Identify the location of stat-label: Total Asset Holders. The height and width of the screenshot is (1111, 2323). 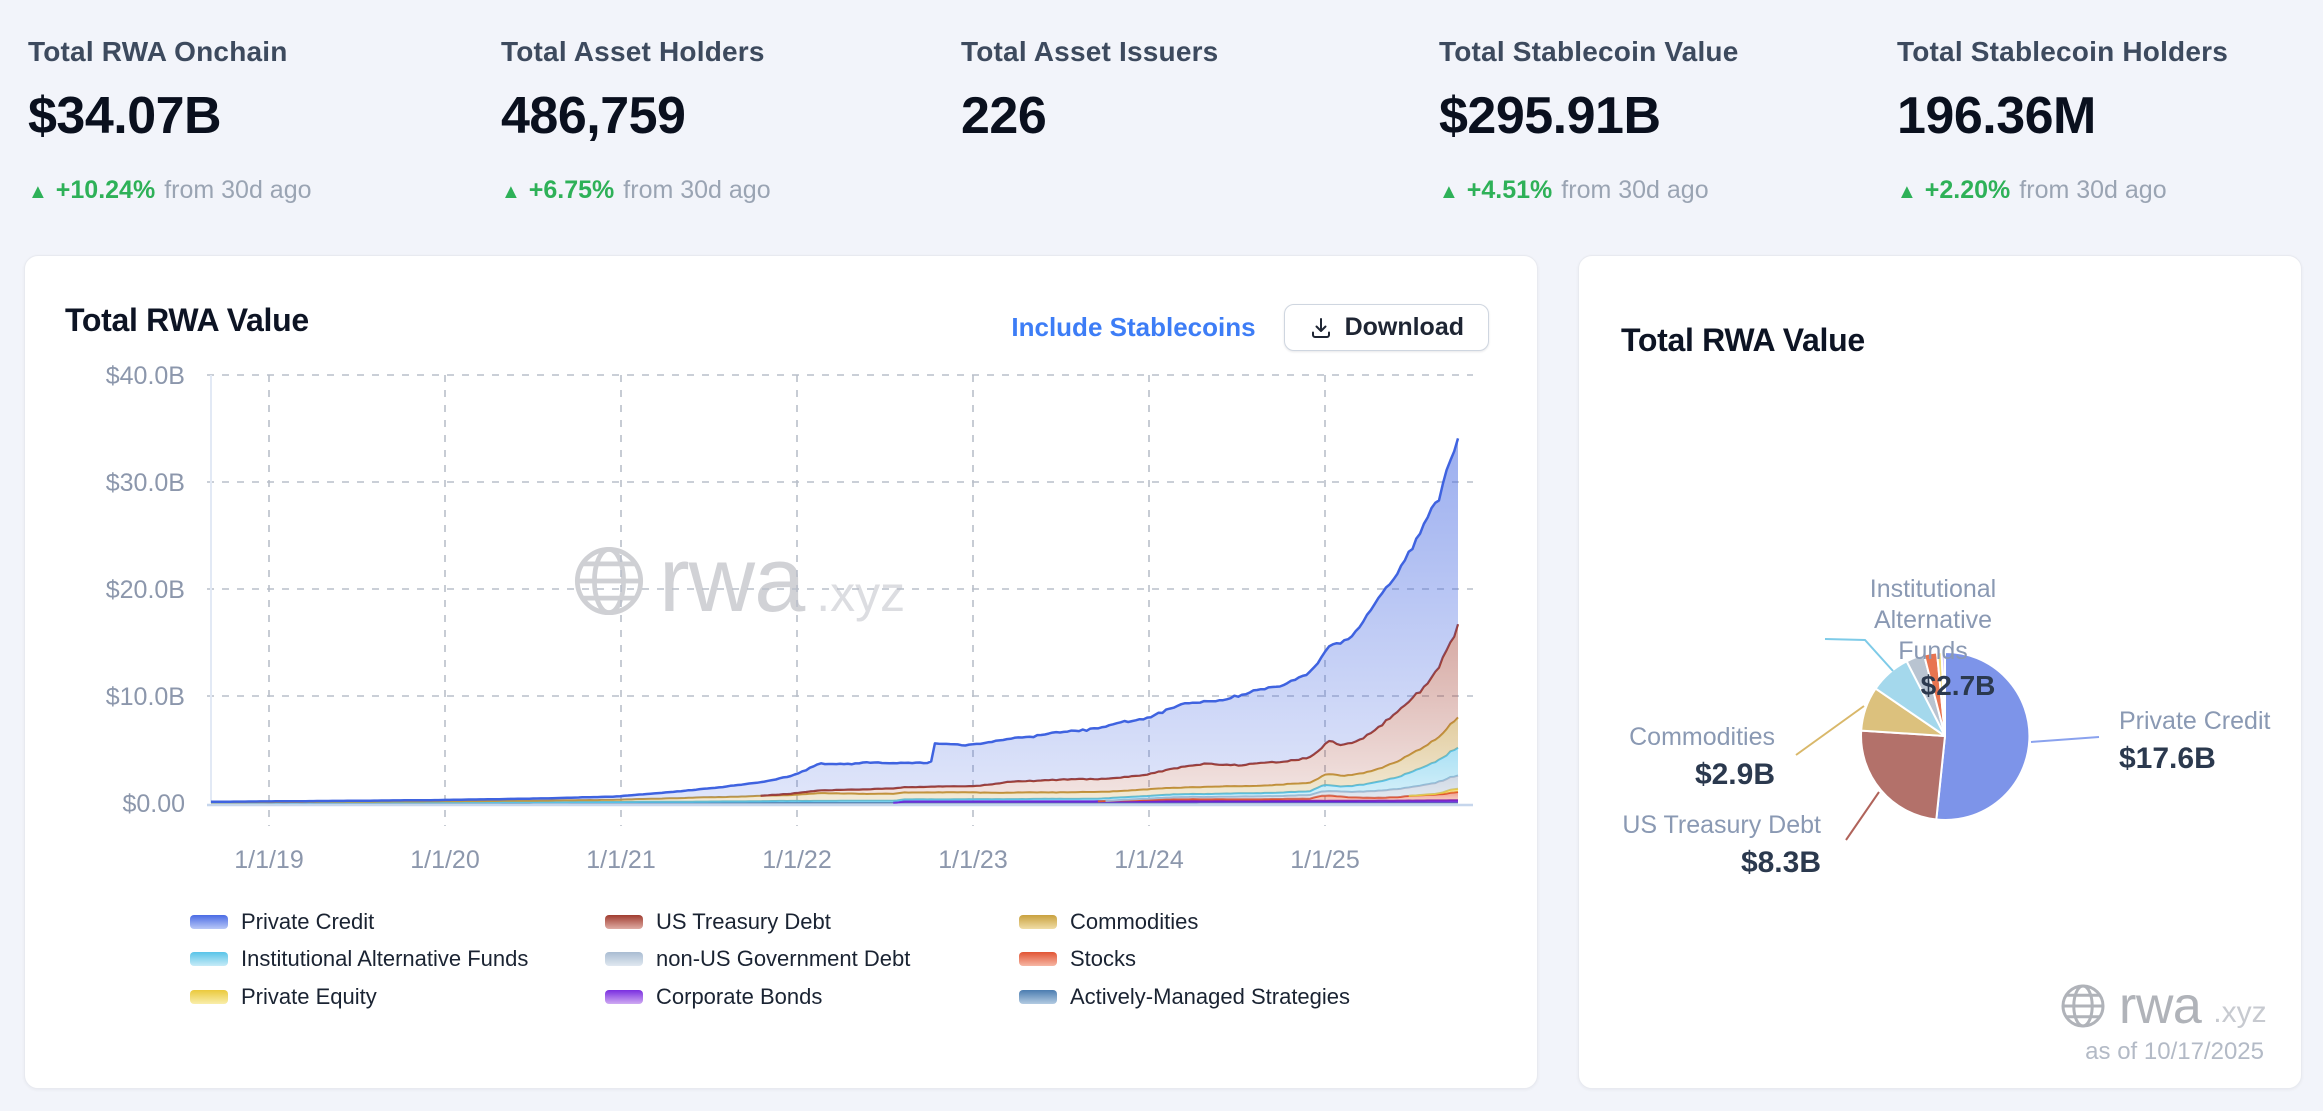
(633, 51).